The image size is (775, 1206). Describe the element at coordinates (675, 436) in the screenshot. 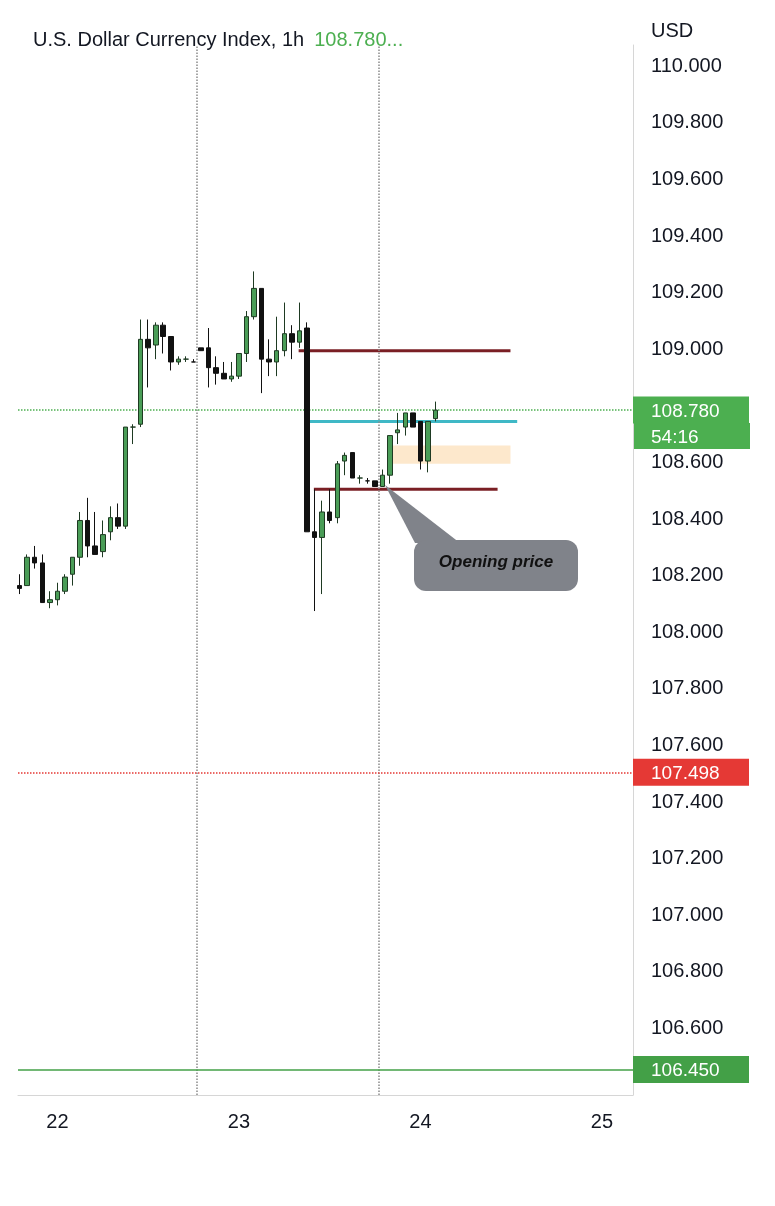

I see `text: 54:16` at that location.